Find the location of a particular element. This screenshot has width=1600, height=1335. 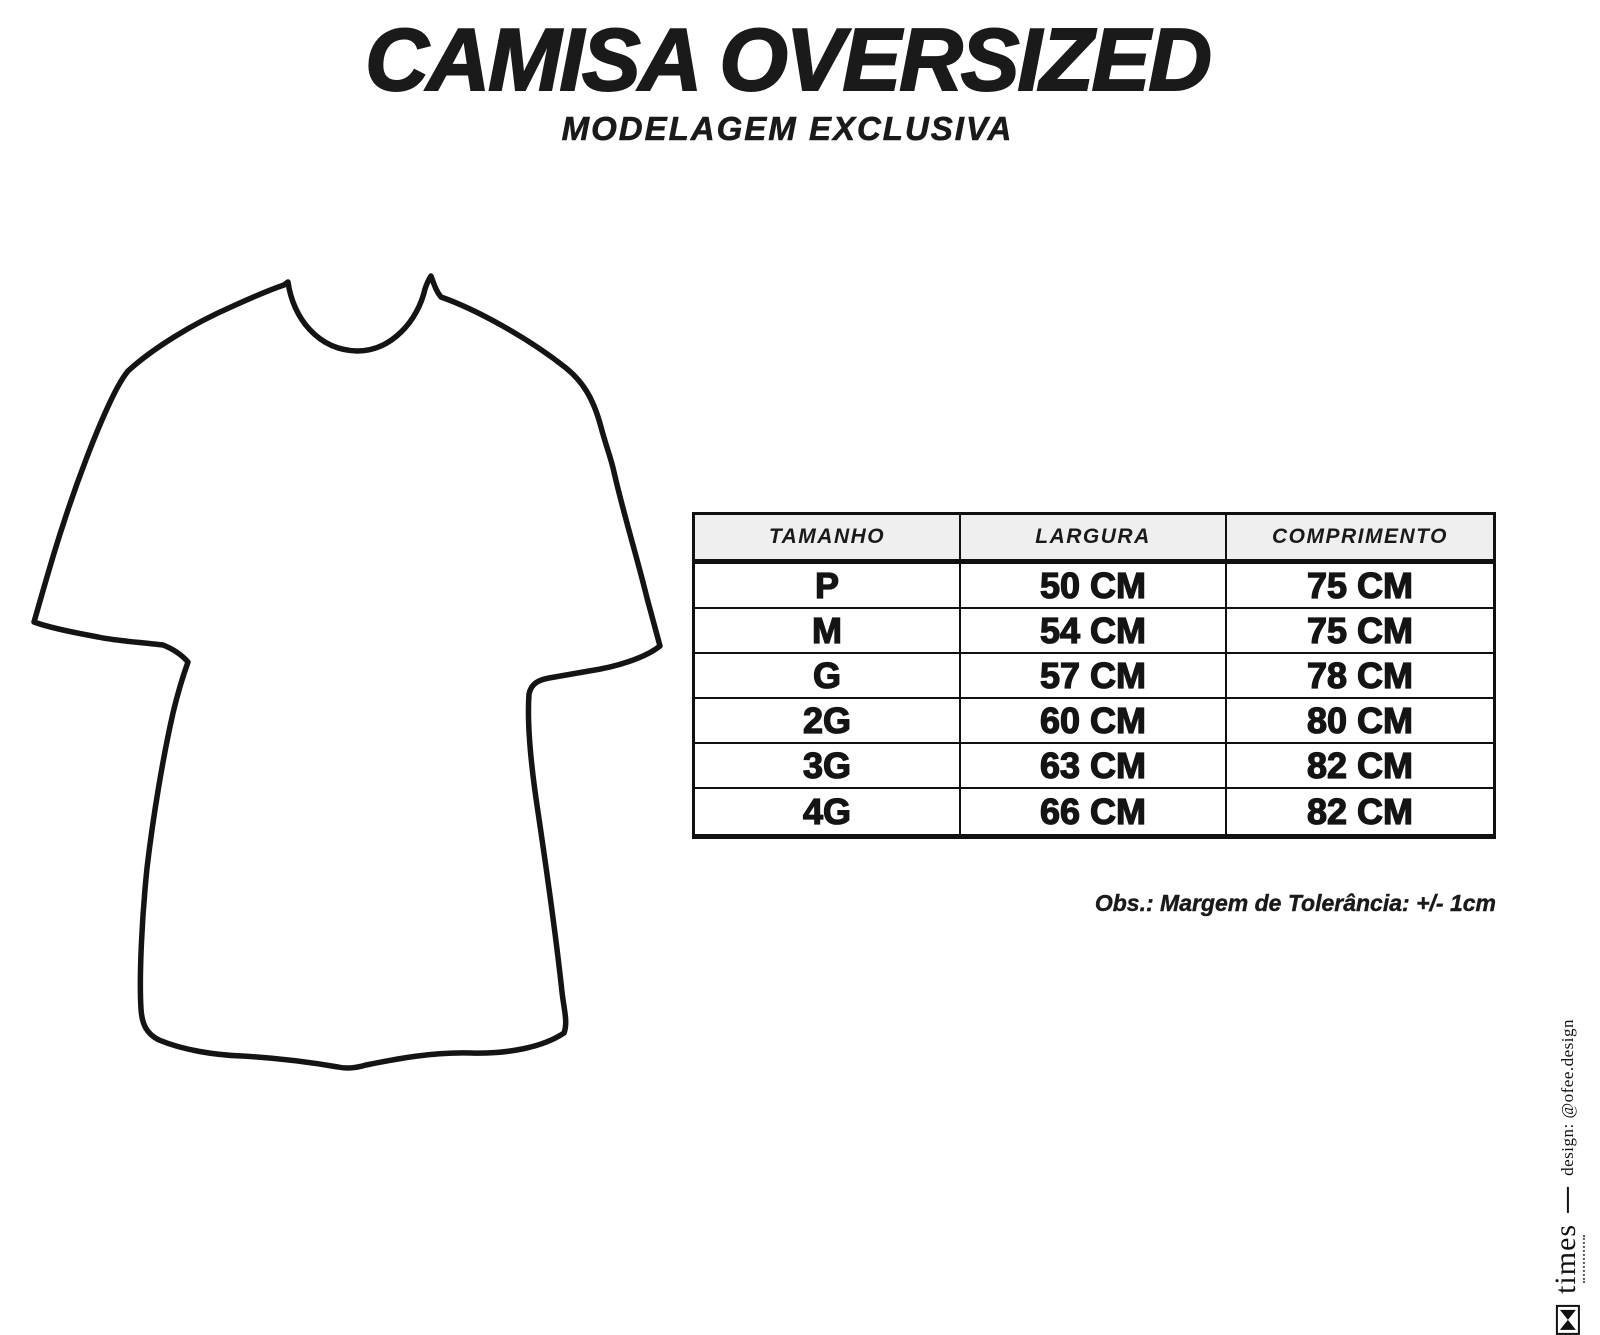

table-row: G 57 CM 78 CM is located at coordinates (1094, 676).